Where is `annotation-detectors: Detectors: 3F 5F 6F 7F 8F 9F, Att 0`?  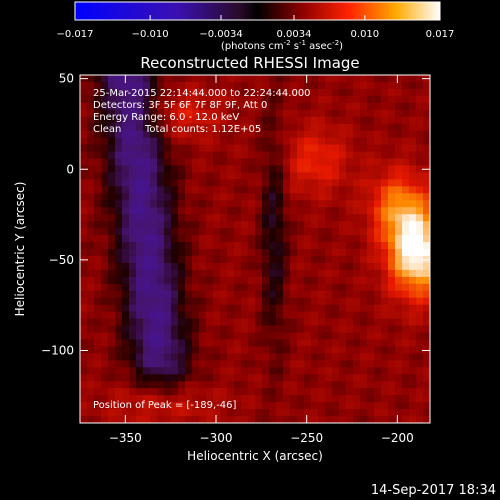
annotation-detectors: Detectors: 3F 5F 6F 7F 8F 9F, Att 0 is located at coordinates (180, 105).